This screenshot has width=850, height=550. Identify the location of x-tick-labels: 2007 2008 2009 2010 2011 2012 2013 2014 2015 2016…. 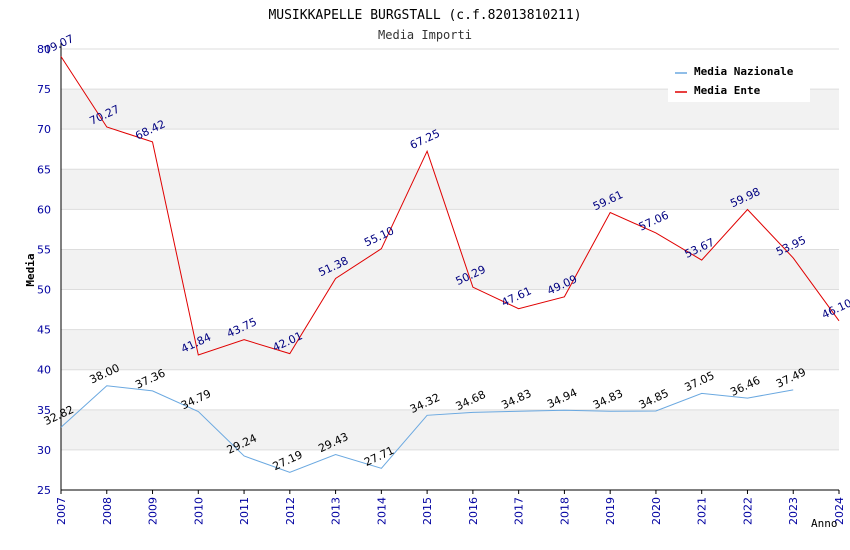
(450, 511).